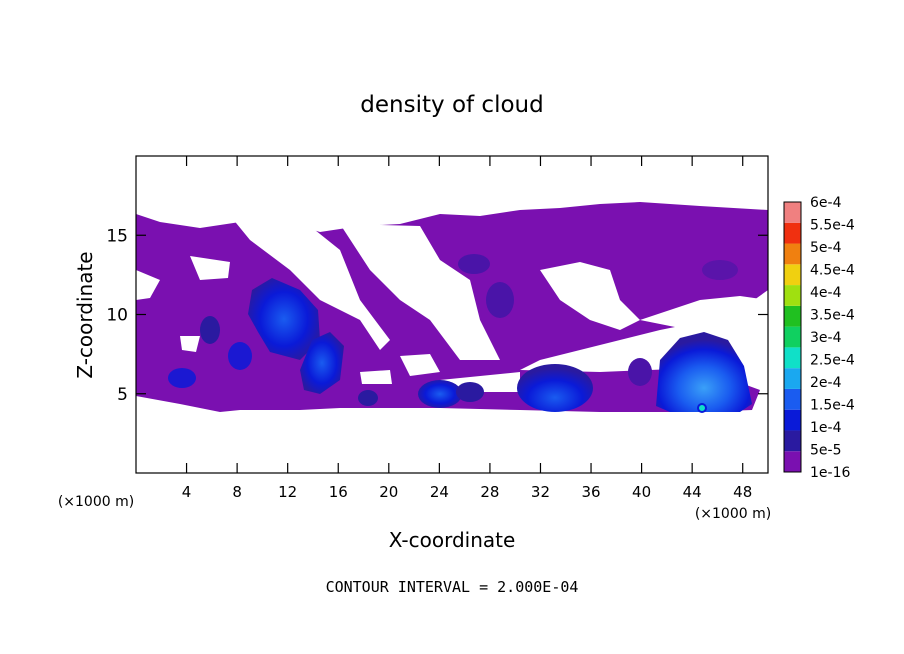 Image resolution: width=904 pixels, height=654 pixels. What do you see at coordinates (832, 271) in the screenshot?
I see `colorbar-label: 4.5e-4` at bounding box center [832, 271].